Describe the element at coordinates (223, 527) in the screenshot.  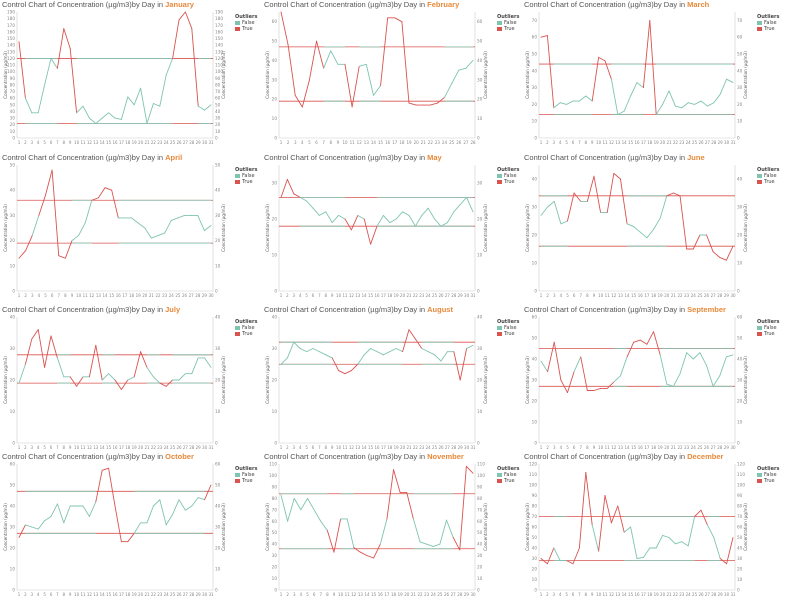
I see `y-axis-title-right: Concentration (µg/m3)` at that location.